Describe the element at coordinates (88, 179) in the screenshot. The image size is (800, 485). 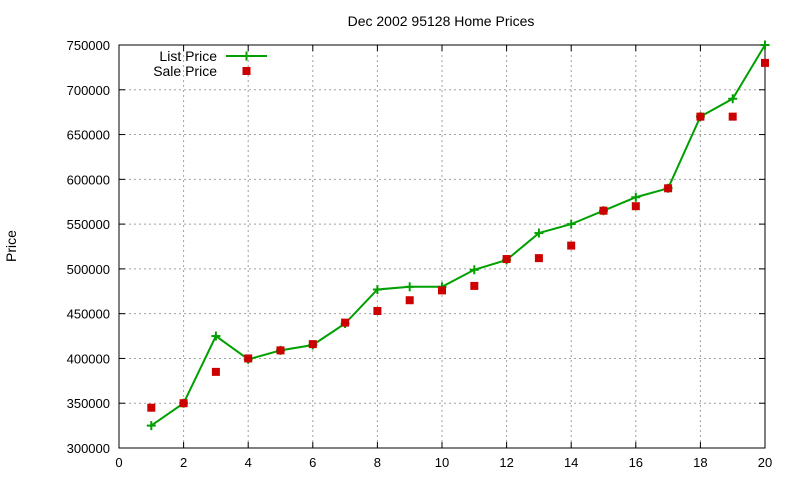
I see `y-tick-label: 600000` at that location.